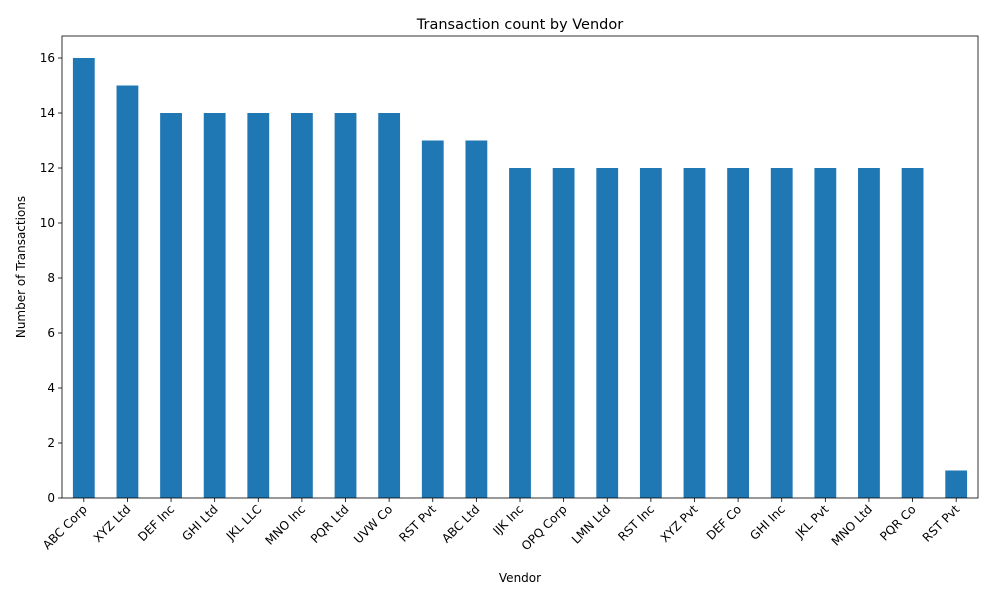  What do you see at coordinates (897, 522) in the screenshot?
I see `x-tick-label: PQR Co` at bounding box center [897, 522].